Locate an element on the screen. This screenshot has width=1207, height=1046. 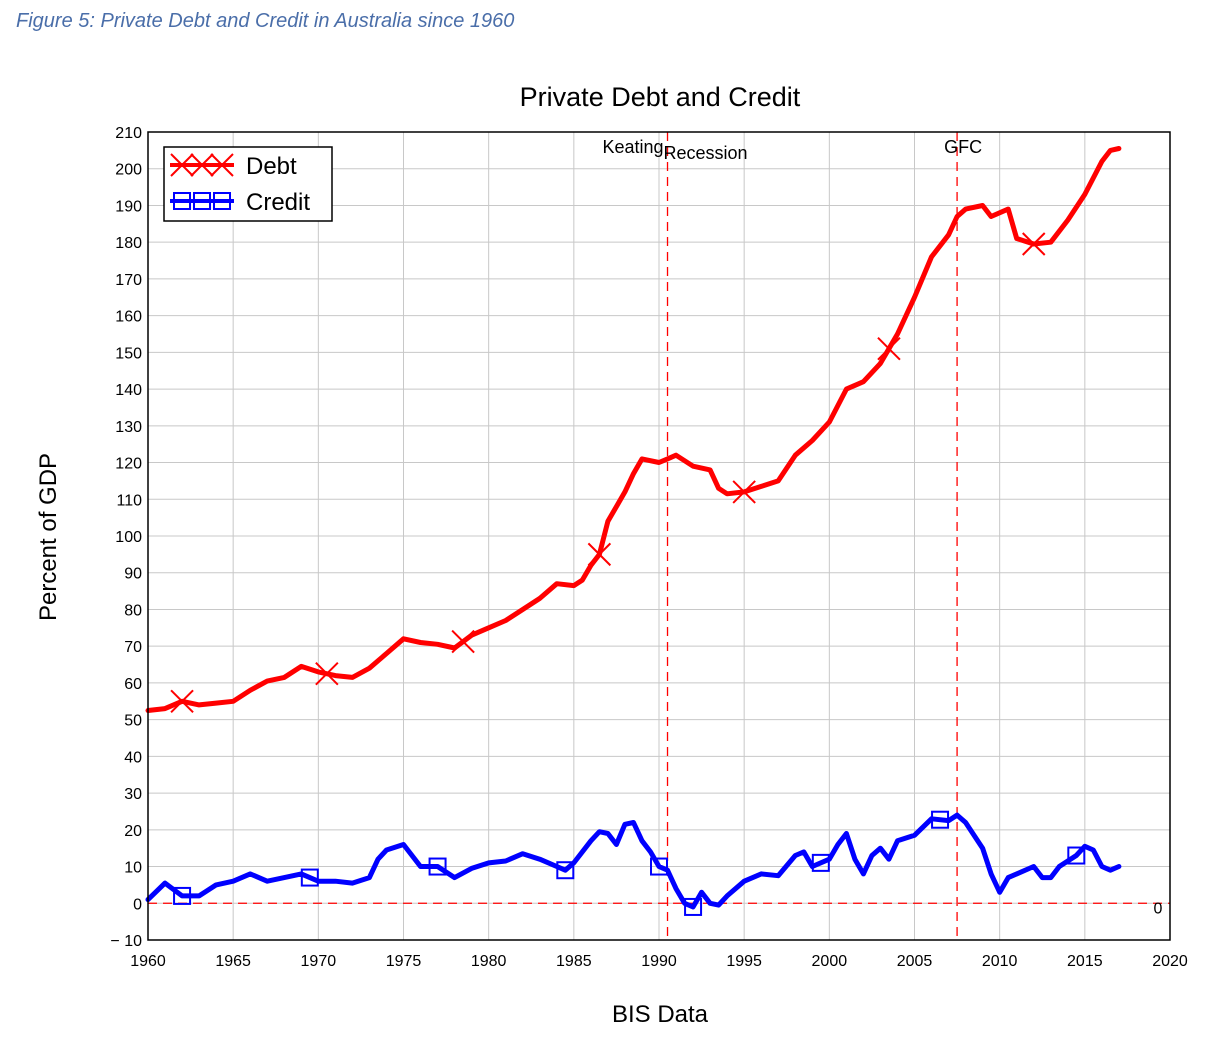
y-tick-label: 170 is located at coordinates (128, 280).